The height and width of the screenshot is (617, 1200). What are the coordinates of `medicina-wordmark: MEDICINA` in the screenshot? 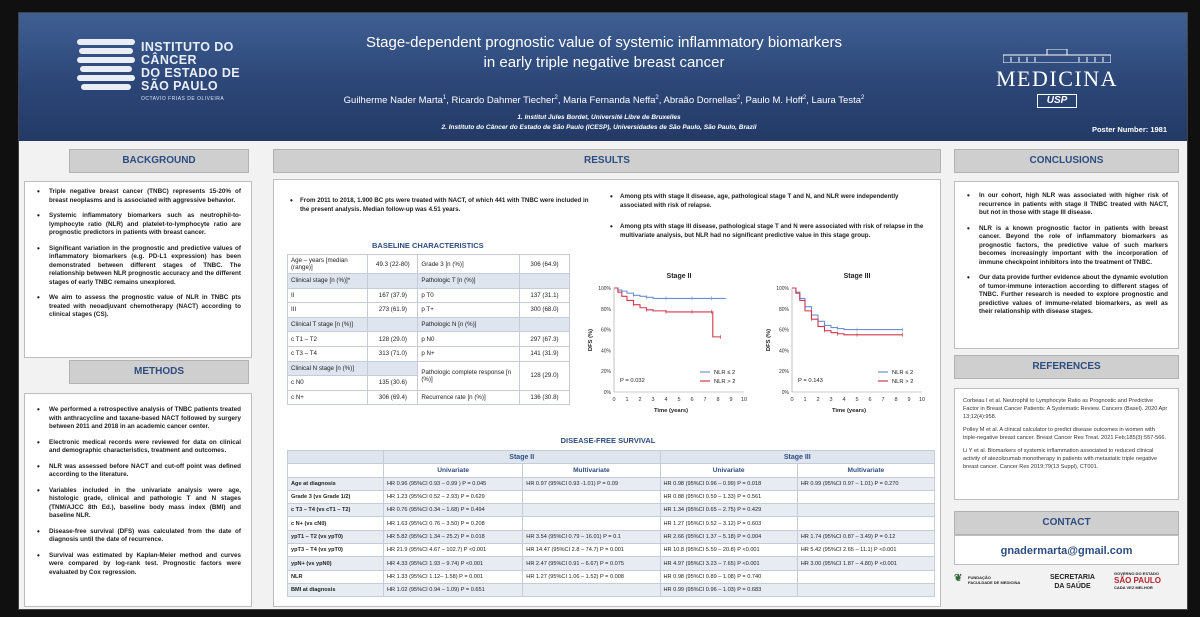 It's located at (1057, 78).